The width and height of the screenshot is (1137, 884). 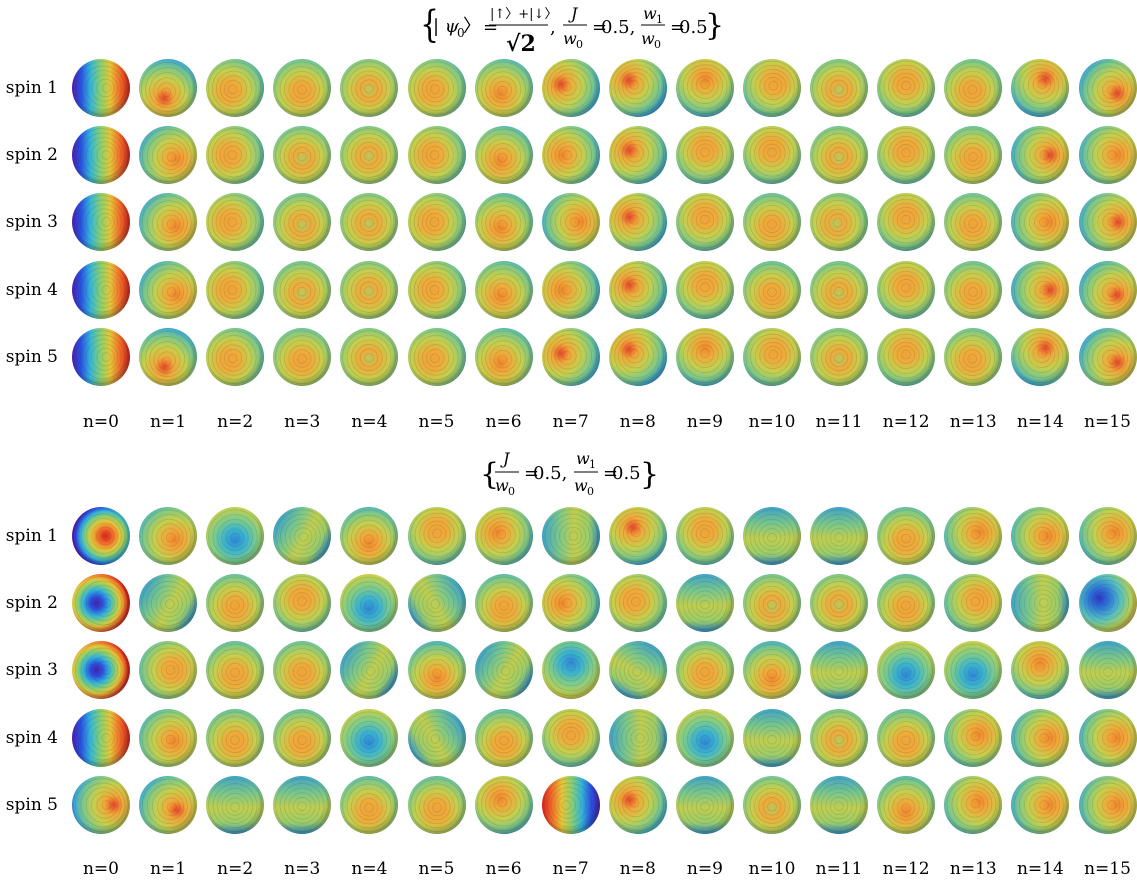 I want to click on panel2-sphere-spin4-n0, so click(x=101, y=737).